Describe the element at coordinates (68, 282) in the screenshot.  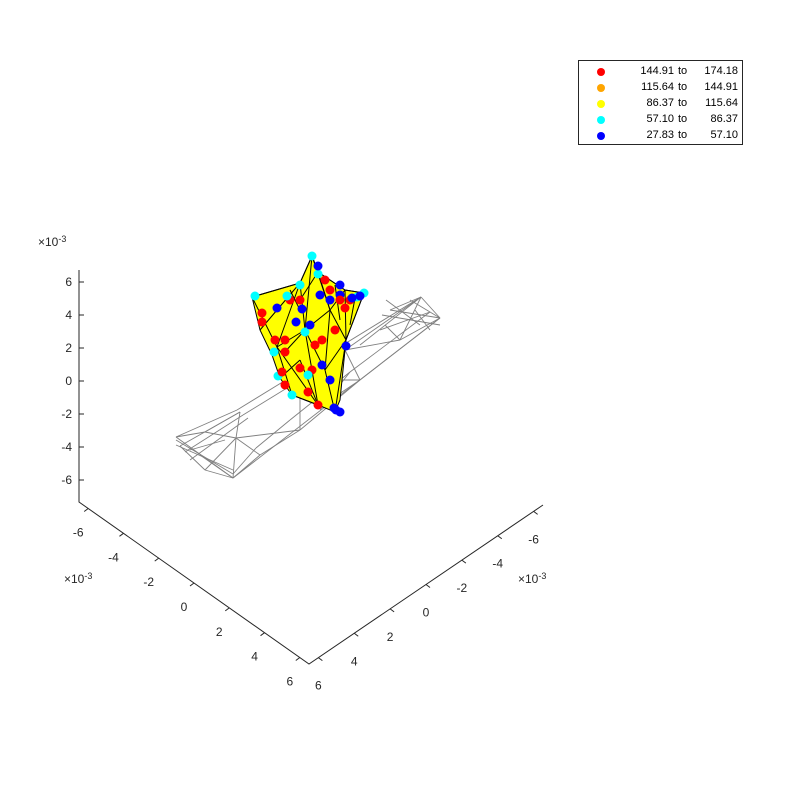
I see `z-tick-label: 6` at that location.